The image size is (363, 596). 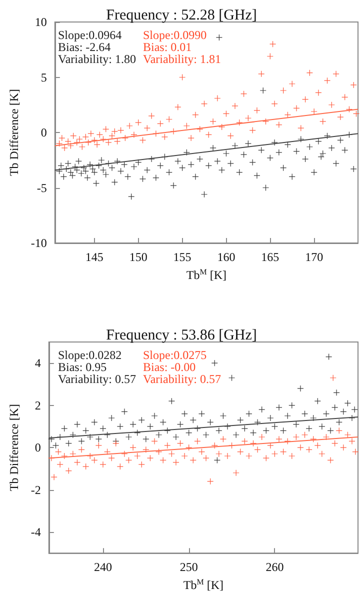 What do you see at coordinates (189, 567) in the screenshot?
I see `x-tick-label: 250` at bounding box center [189, 567].